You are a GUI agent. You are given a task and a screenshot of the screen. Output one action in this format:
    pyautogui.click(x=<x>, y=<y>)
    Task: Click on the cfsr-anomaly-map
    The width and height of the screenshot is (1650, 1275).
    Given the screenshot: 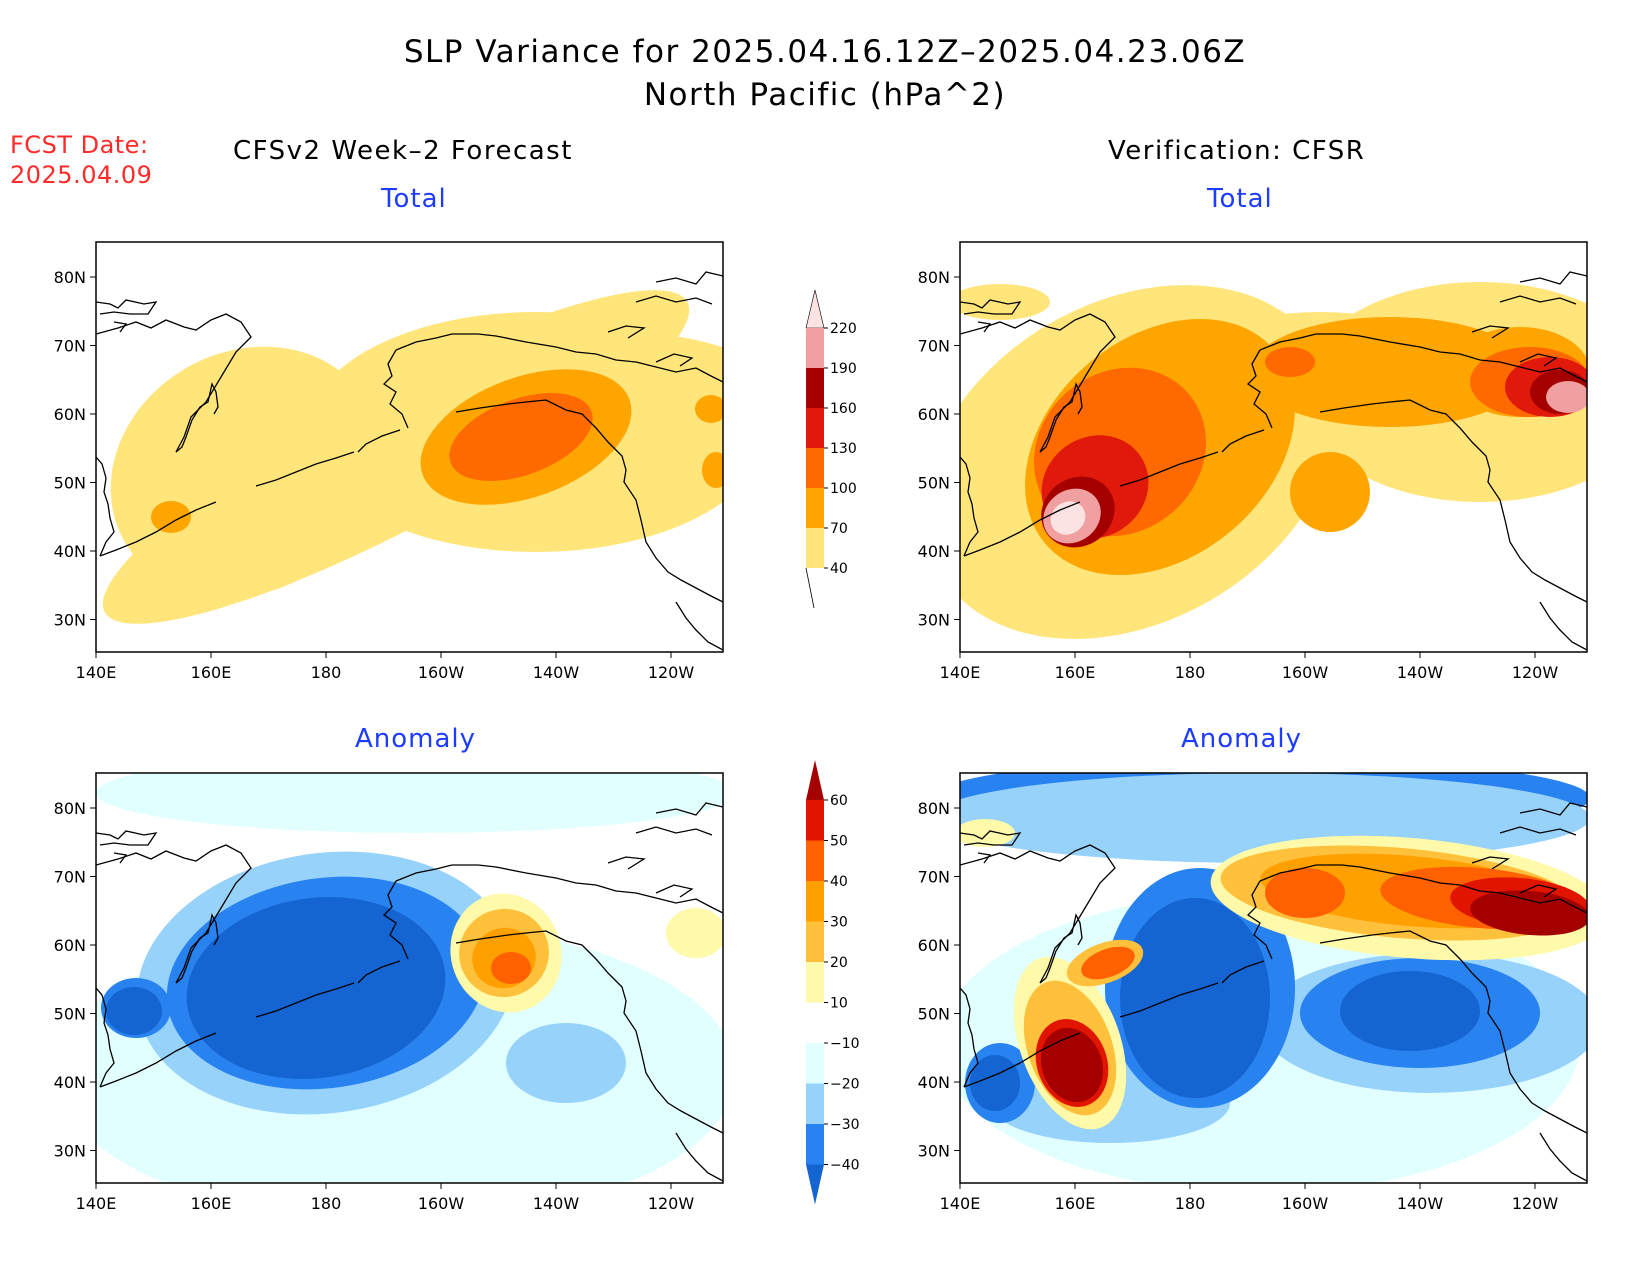 What is the action you would take?
    pyautogui.click(x=1273, y=978)
    